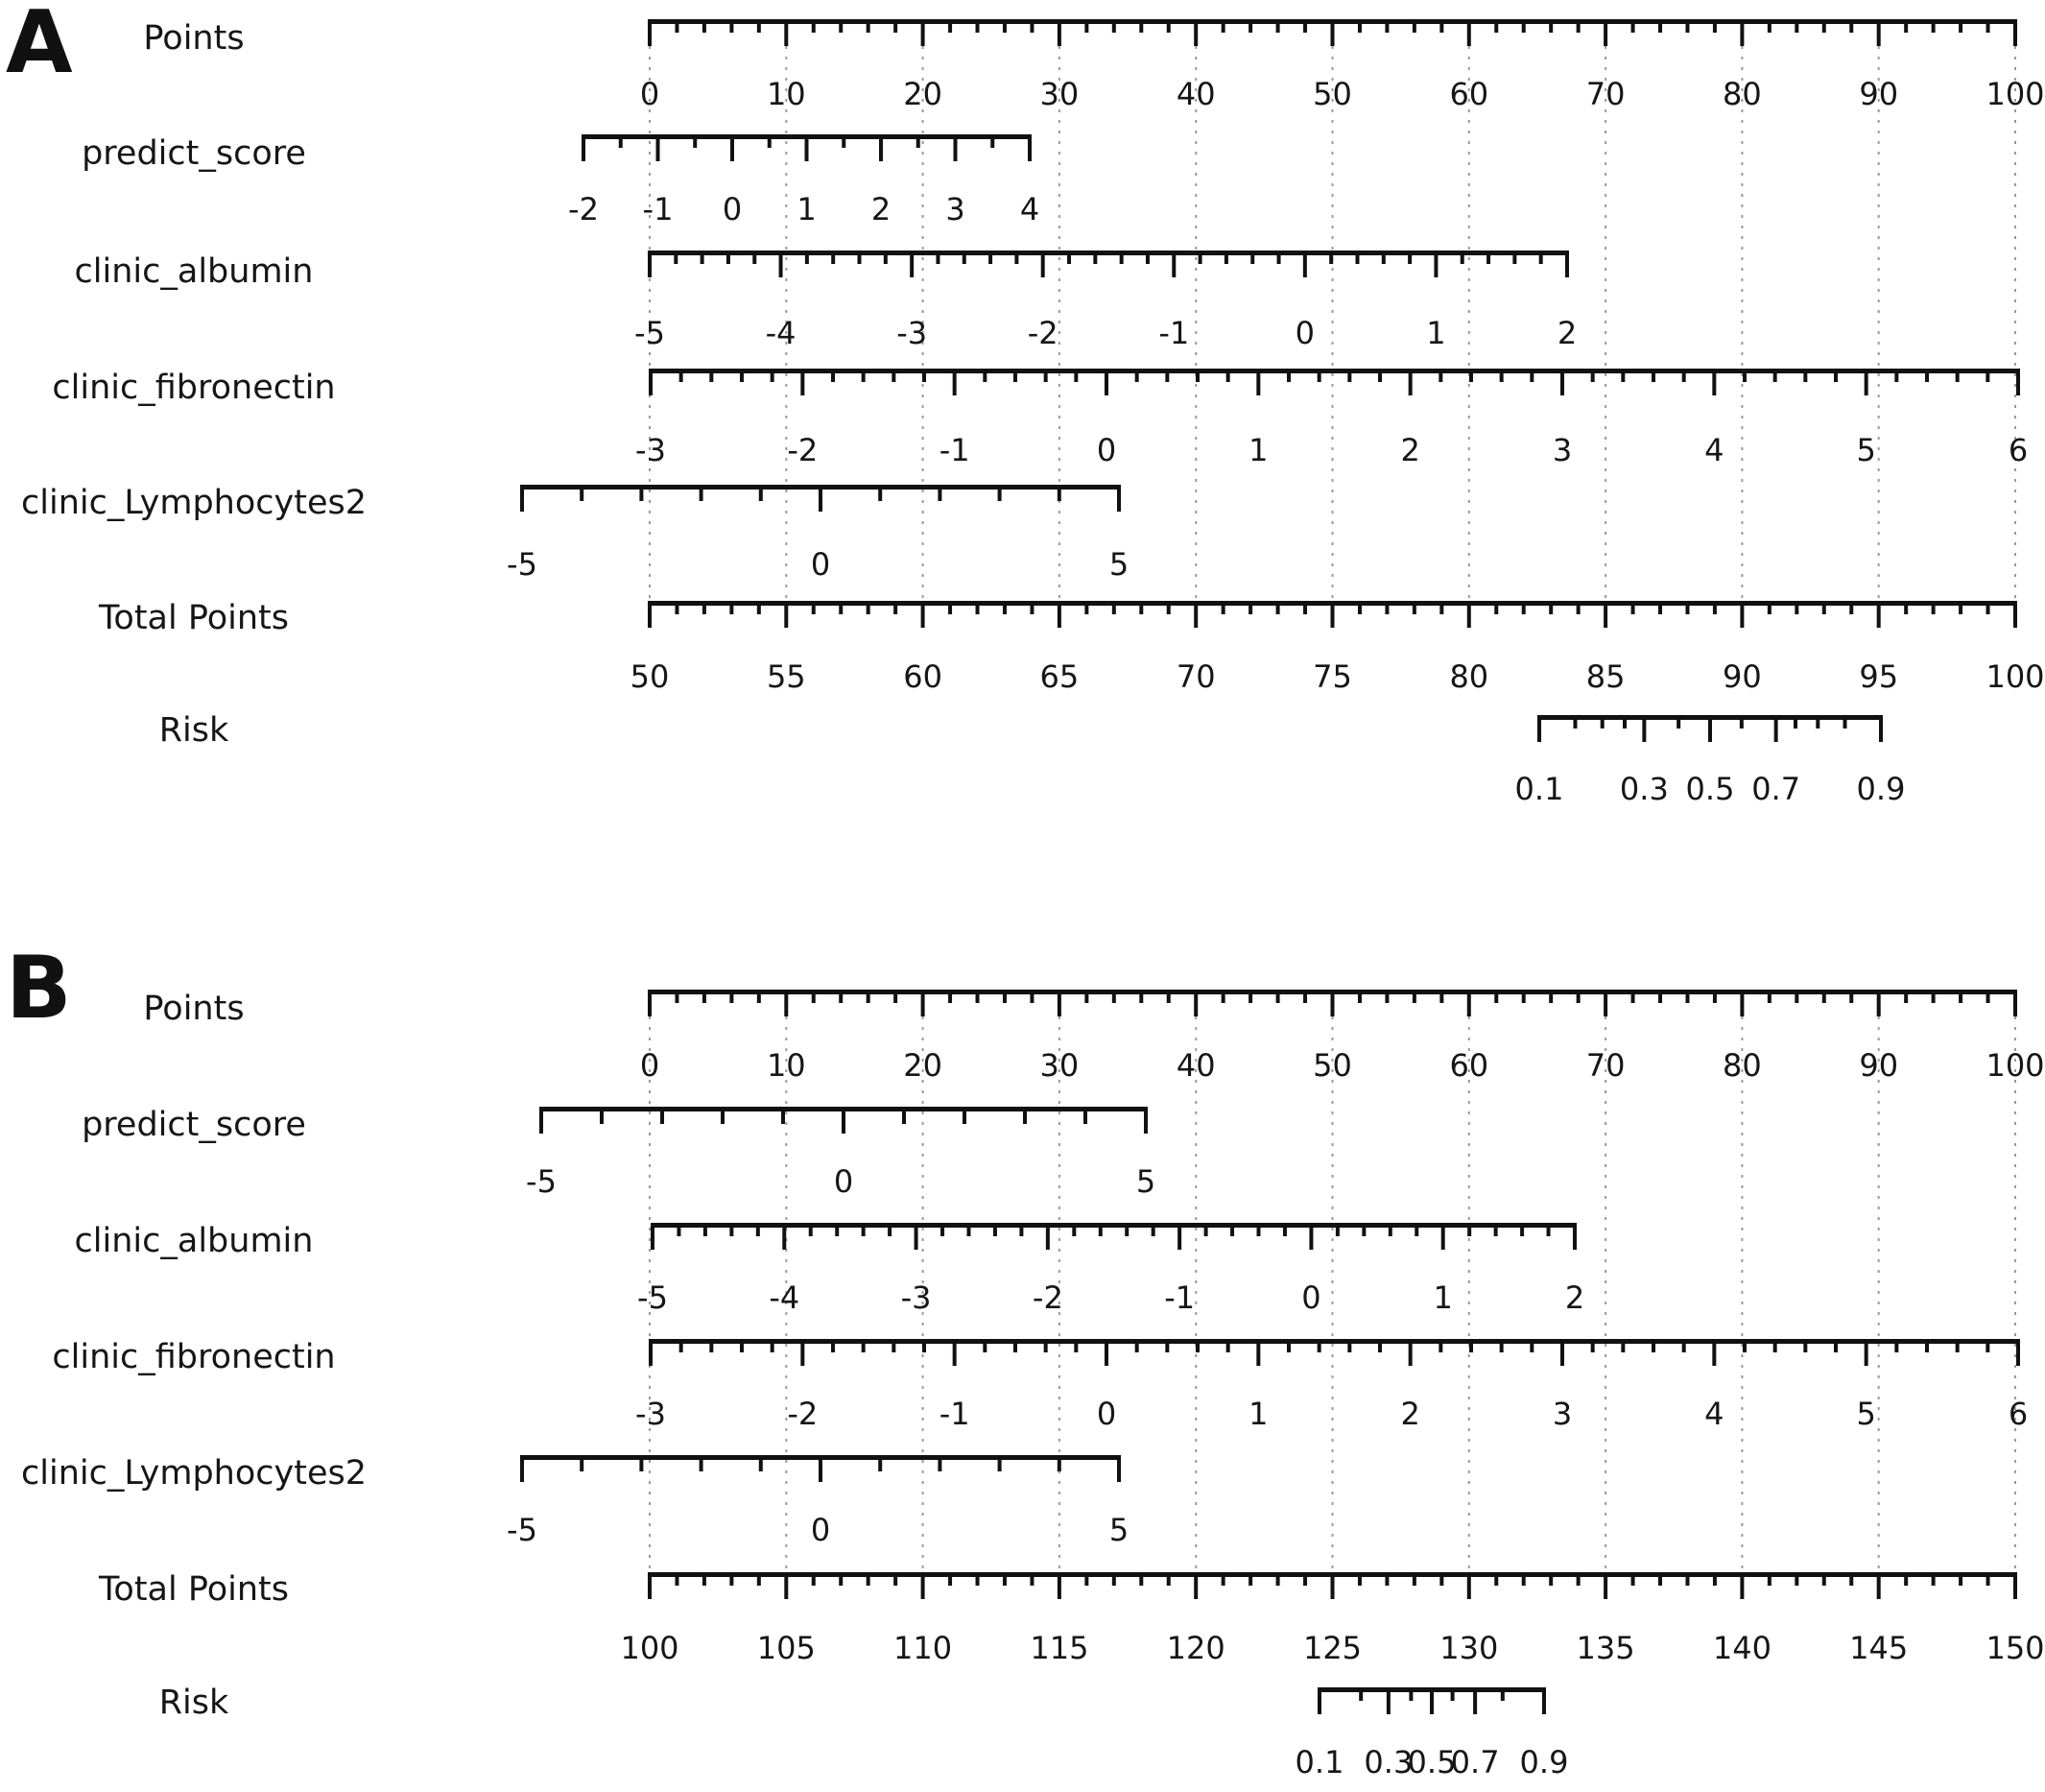  What do you see at coordinates (194, 1357) in the screenshot?
I see `axis-label-fibronectin-b: clinic_fibronectin` at bounding box center [194, 1357].